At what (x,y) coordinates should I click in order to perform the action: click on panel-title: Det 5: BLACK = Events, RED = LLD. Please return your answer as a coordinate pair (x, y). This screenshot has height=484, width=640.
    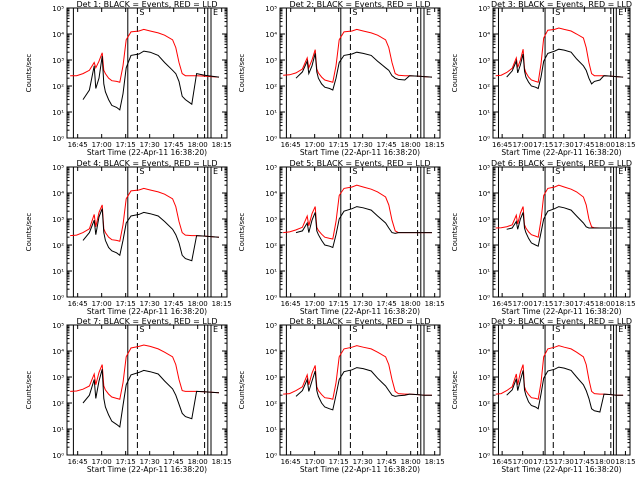
    Looking at the image, I should click on (360, 163).